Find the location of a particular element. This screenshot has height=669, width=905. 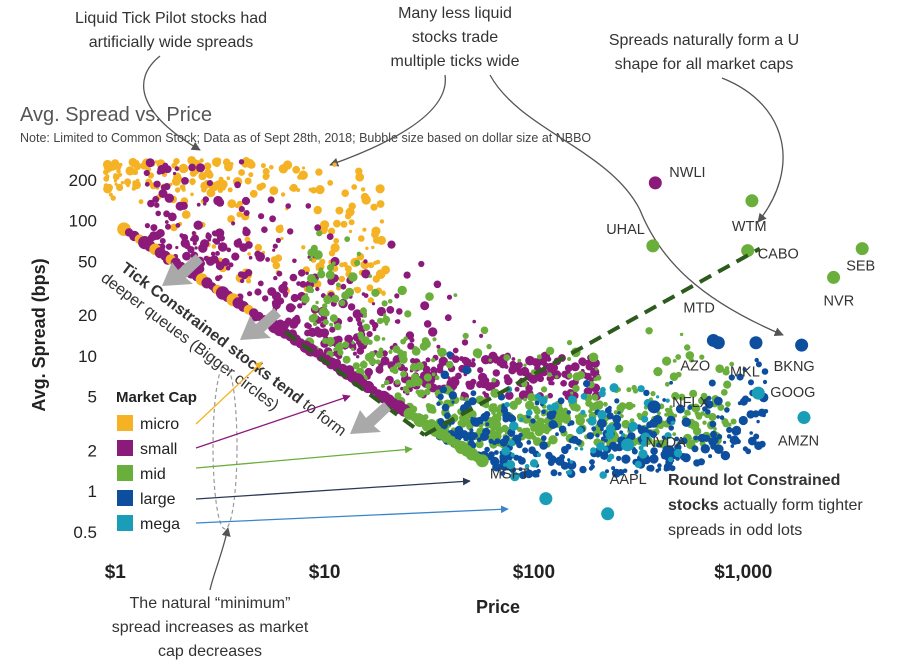

x-tick-label: $1 is located at coordinates (116, 572).